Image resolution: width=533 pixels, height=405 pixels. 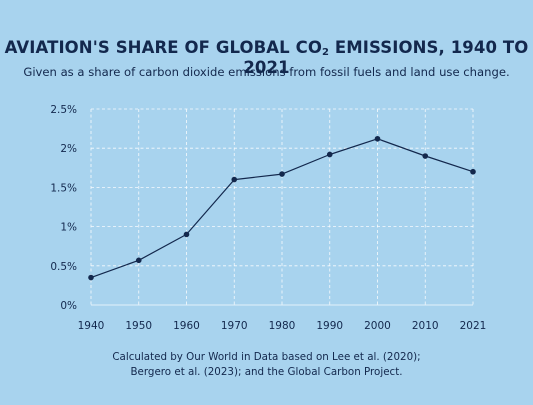 What do you see at coordinates (63, 110) in the screenshot?
I see `y-tick-label-5: 2.5%` at bounding box center [63, 110].